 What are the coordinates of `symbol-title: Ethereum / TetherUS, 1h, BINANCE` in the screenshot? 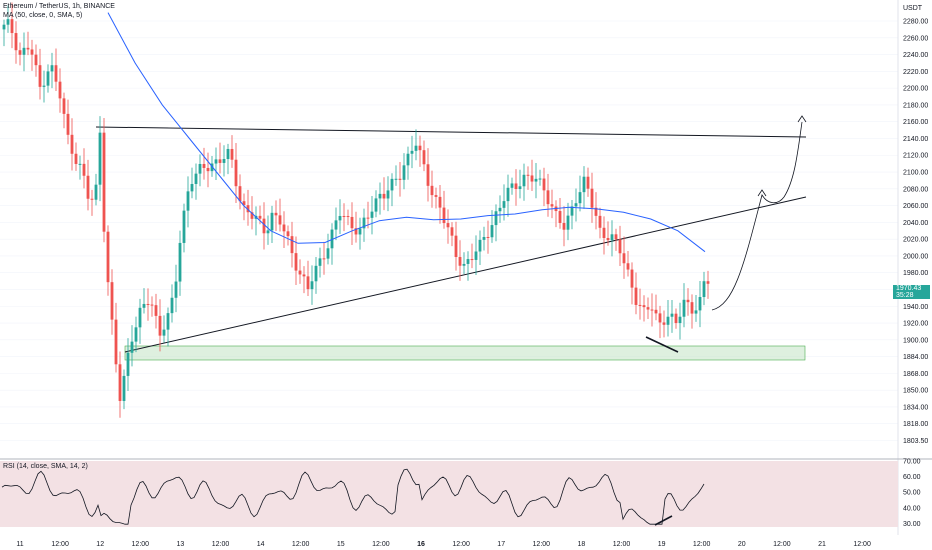 It's located at (59, 6).